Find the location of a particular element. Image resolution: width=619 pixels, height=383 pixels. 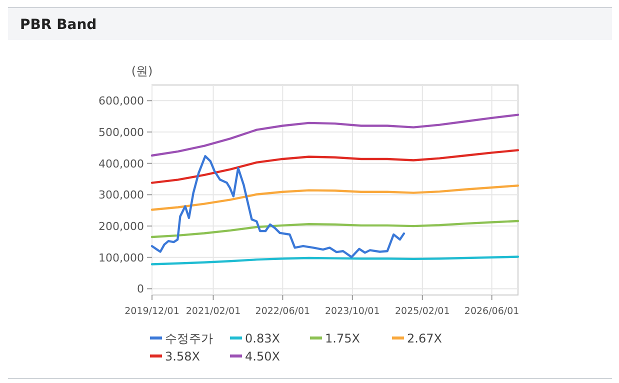

chart-title: PBR Band is located at coordinates (58, 25).